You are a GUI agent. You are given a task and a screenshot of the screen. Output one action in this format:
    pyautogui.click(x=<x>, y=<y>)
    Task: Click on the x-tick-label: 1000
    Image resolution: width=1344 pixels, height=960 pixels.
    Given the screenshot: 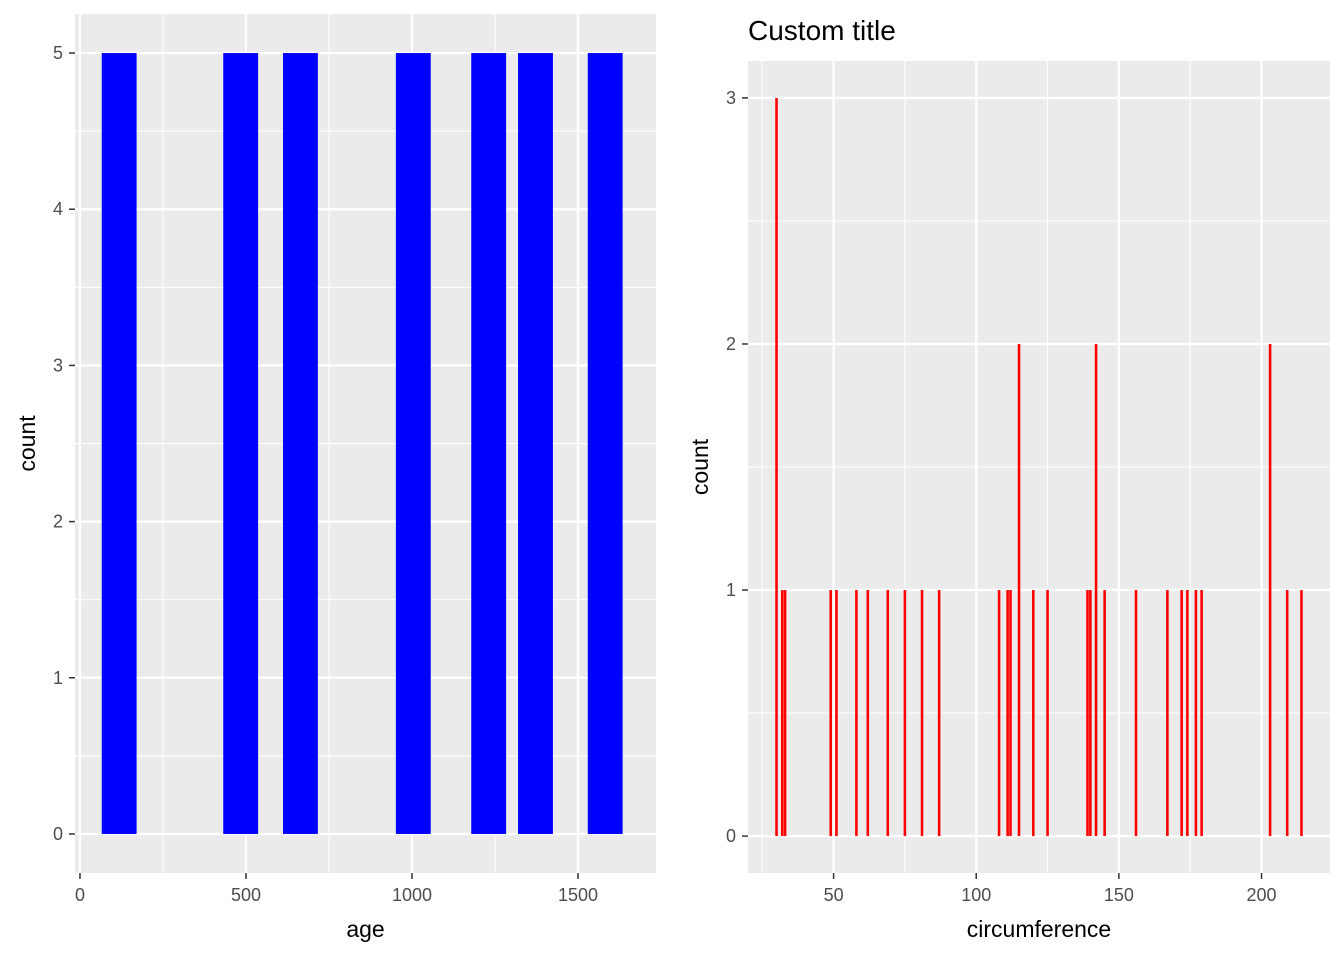 What is the action you would take?
    pyautogui.click(x=412, y=895)
    